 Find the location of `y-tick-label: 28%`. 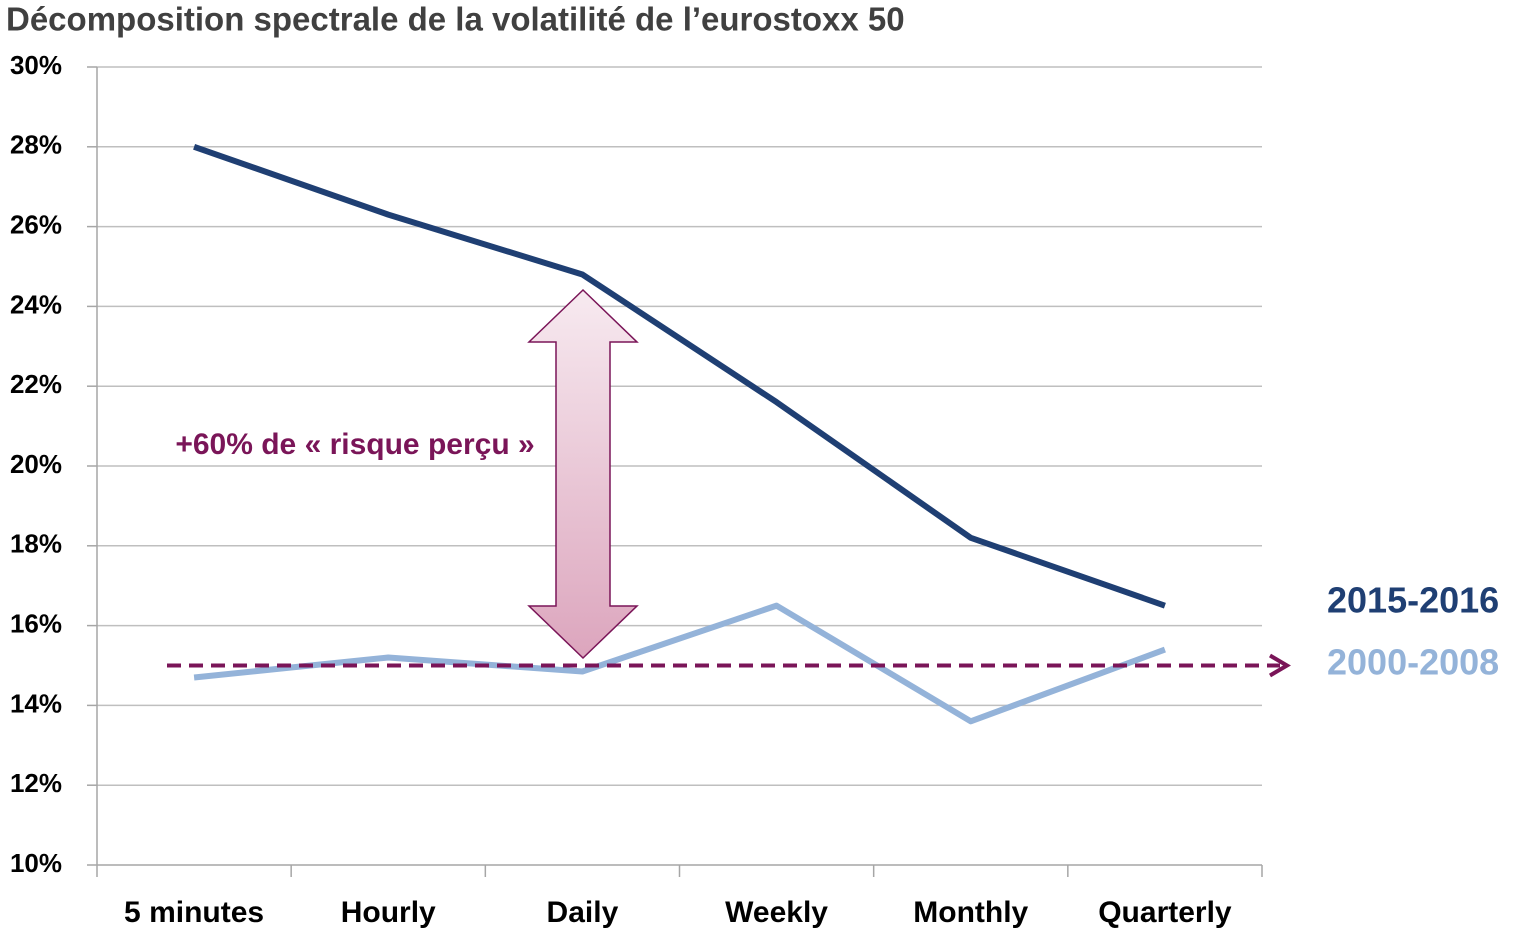

y-tick-label: 28% is located at coordinates (36, 145).